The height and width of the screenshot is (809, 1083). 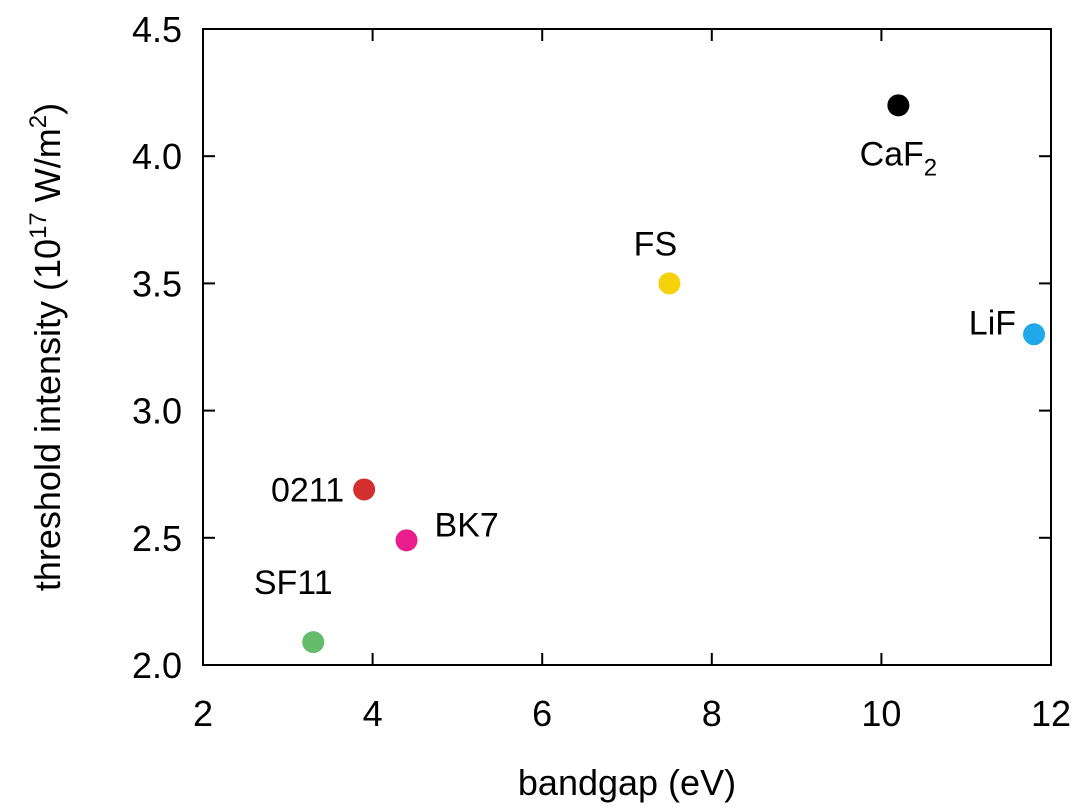 I want to click on y-axis-title-exponent: 17, so click(x=38, y=225).